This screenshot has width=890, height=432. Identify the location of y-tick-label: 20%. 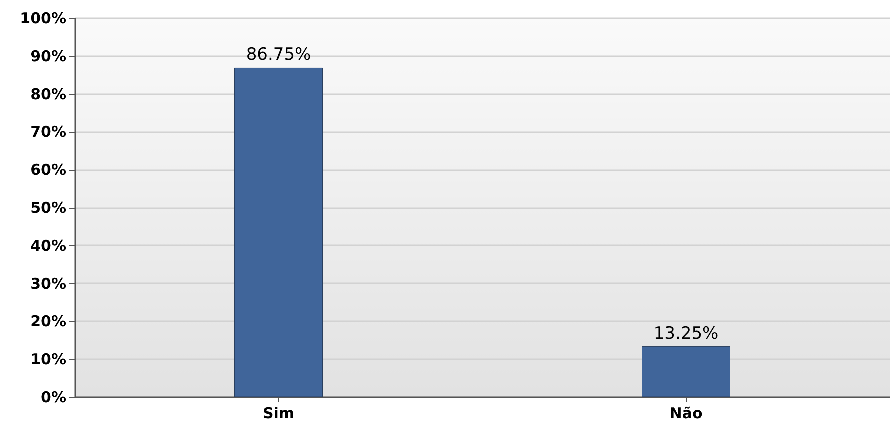
(48, 321).